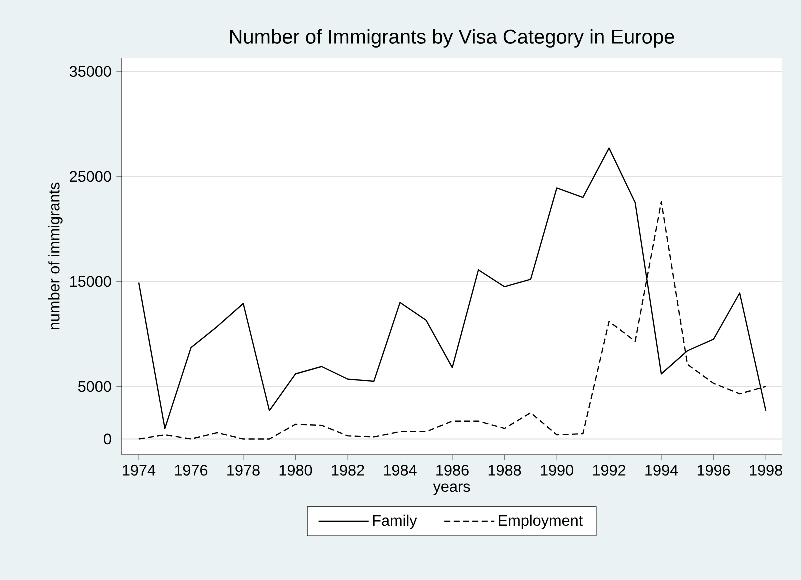  What do you see at coordinates (541, 522) in the screenshot?
I see `legend-label: Employment` at bounding box center [541, 522].